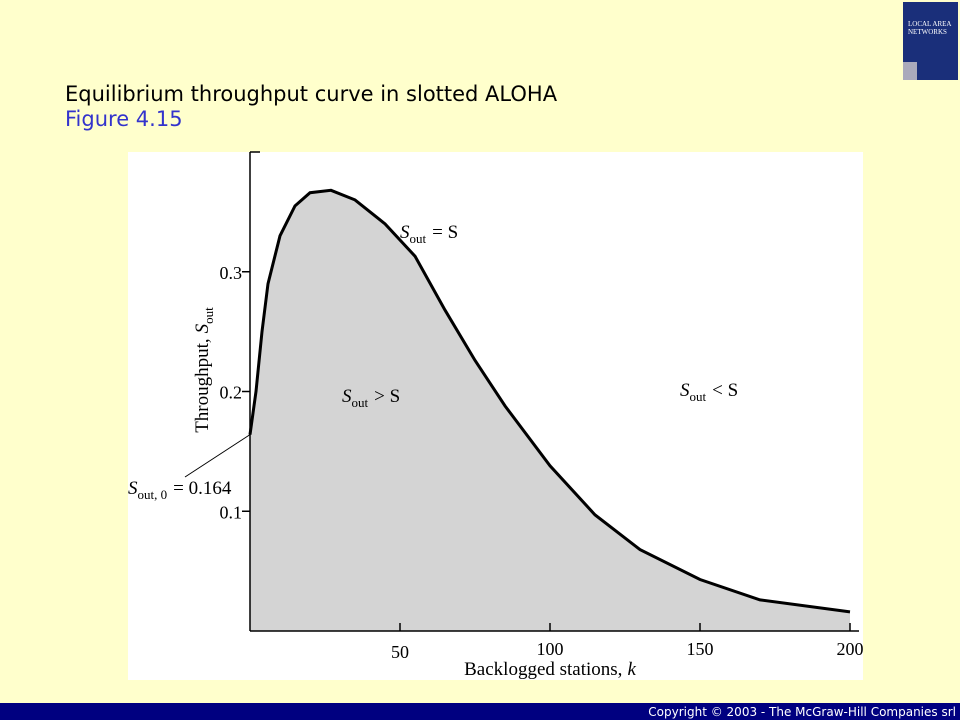  What do you see at coordinates (387, 396) in the screenshot?
I see `annotation-rest: > S` at bounding box center [387, 396].